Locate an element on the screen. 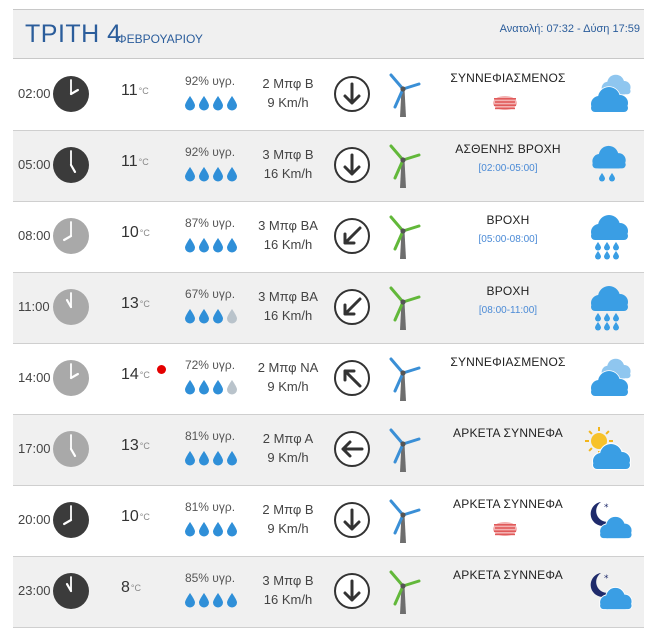 This screenshot has width=658, height=628. row-condition: ΒΡΟΧΗ is located at coordinates (508, 220).